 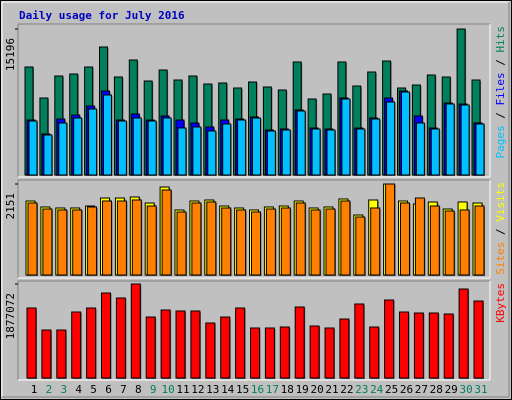 What do you see at coordinates (500, 228) in the screenshot?
I see `legend: Sites / Visits` at bounding box center [500, 228].